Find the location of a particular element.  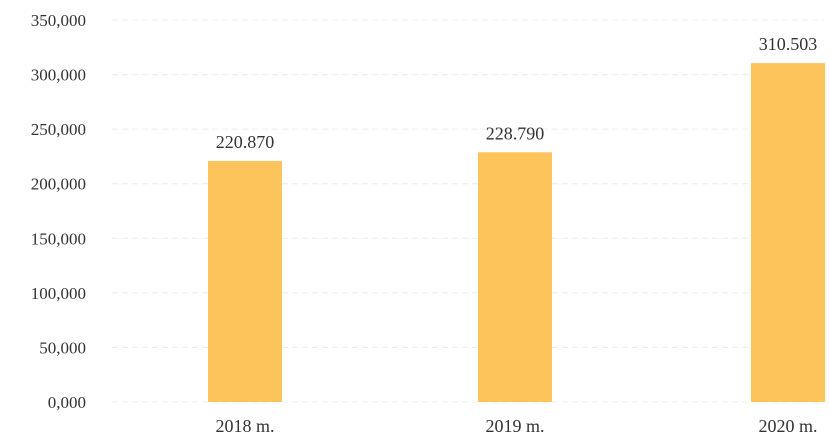

bar-data-label: 310.503 is located at coordinates (788, 44).